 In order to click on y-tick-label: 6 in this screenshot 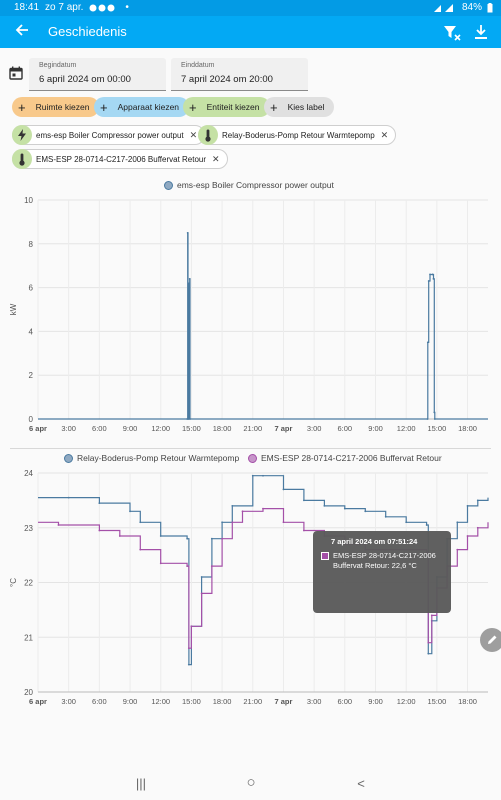, I will do `click(31, 288)`.